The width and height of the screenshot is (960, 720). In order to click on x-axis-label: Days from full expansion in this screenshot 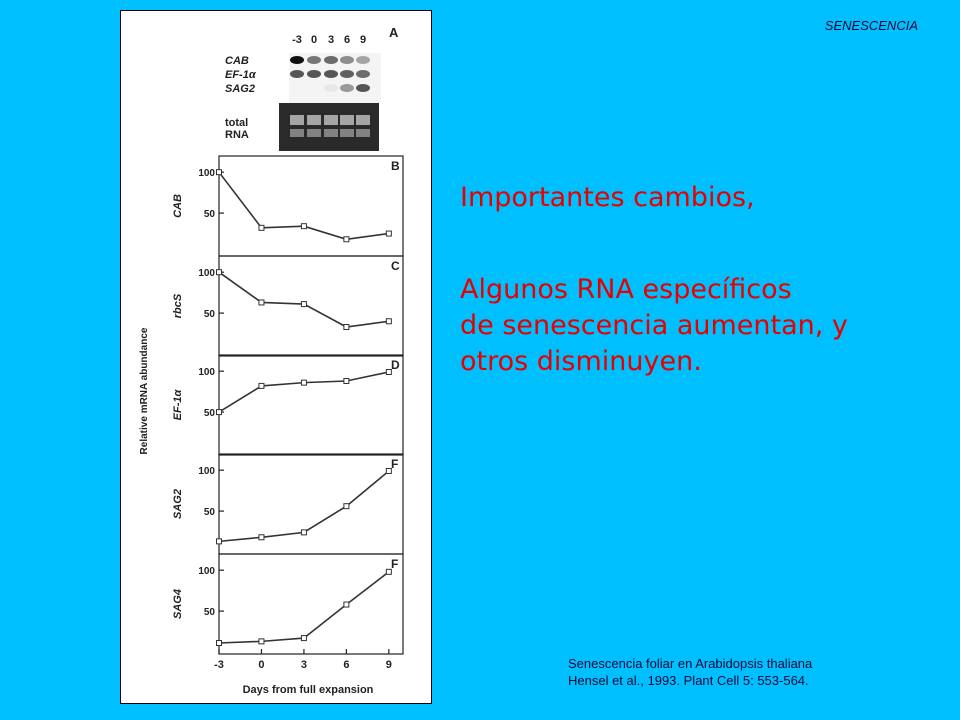, I will do `click(308, 690)`.